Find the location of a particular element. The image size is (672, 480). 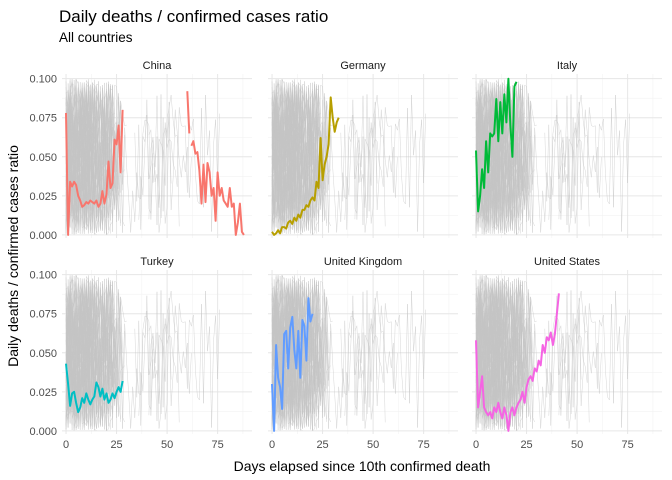

facet-strip-label: United Kingdom is located at coordinates (363, 262).